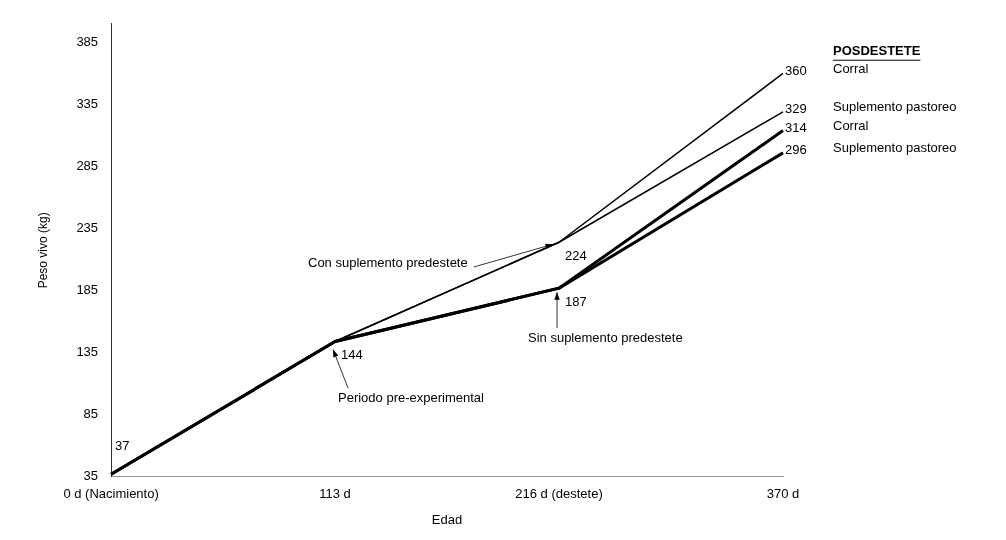  Describe the element at coordinates (87, 290) in the screenshot. I see `y-tick-label: 185` at that location.